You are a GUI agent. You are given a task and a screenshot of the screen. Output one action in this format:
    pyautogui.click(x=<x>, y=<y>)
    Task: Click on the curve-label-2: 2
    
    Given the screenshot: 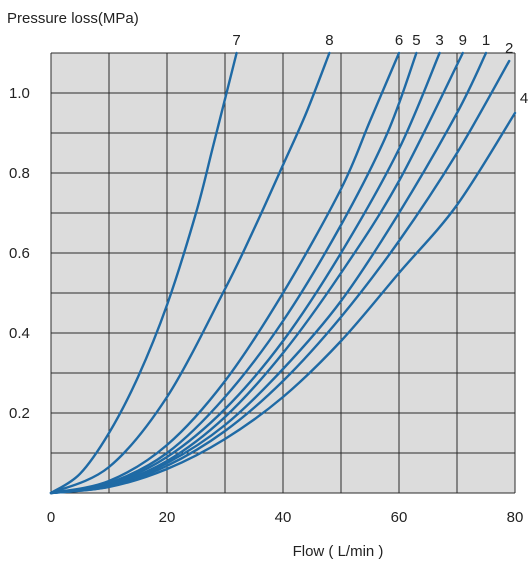 What is the action you would take?
    pyautogui.click(x=509, y=48)
    